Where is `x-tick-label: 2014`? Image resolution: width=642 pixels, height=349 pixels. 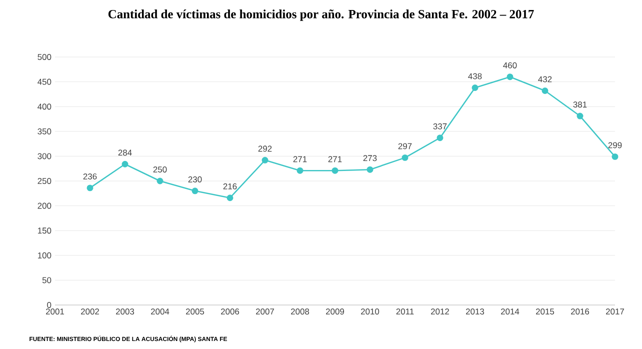 x-tick-label: 2014 is located at coordinates (510, 311).